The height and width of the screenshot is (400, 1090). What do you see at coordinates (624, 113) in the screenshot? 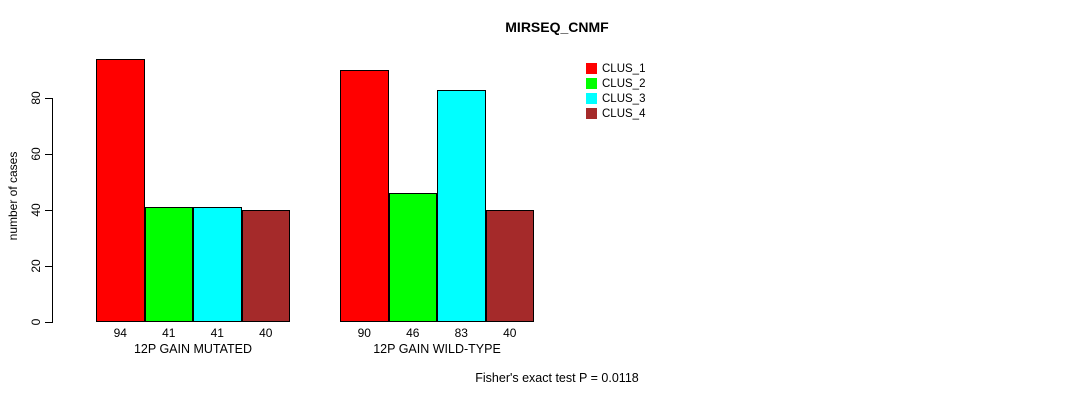
I see `legend-label: CLUS_4` at bounding box center [624, 113].